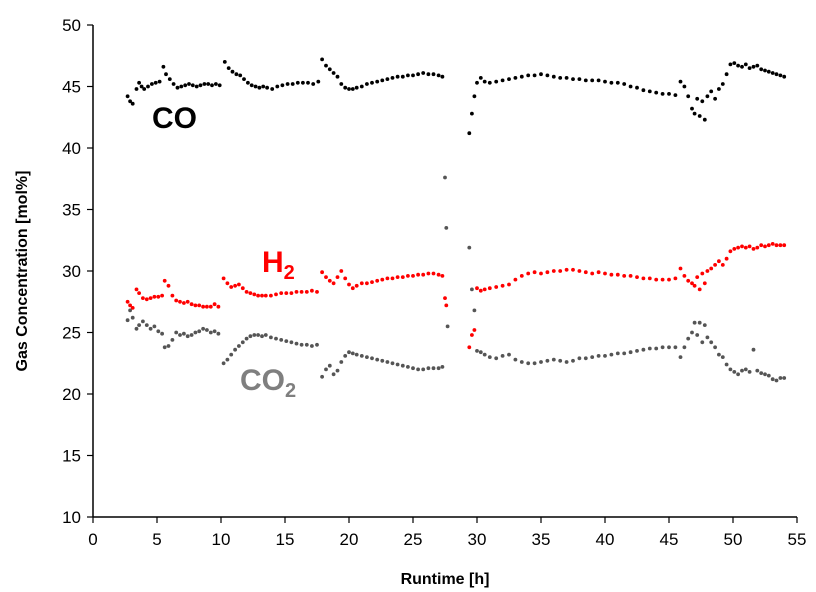  I want to click on x-tick-label: 45, so click(669, 539).